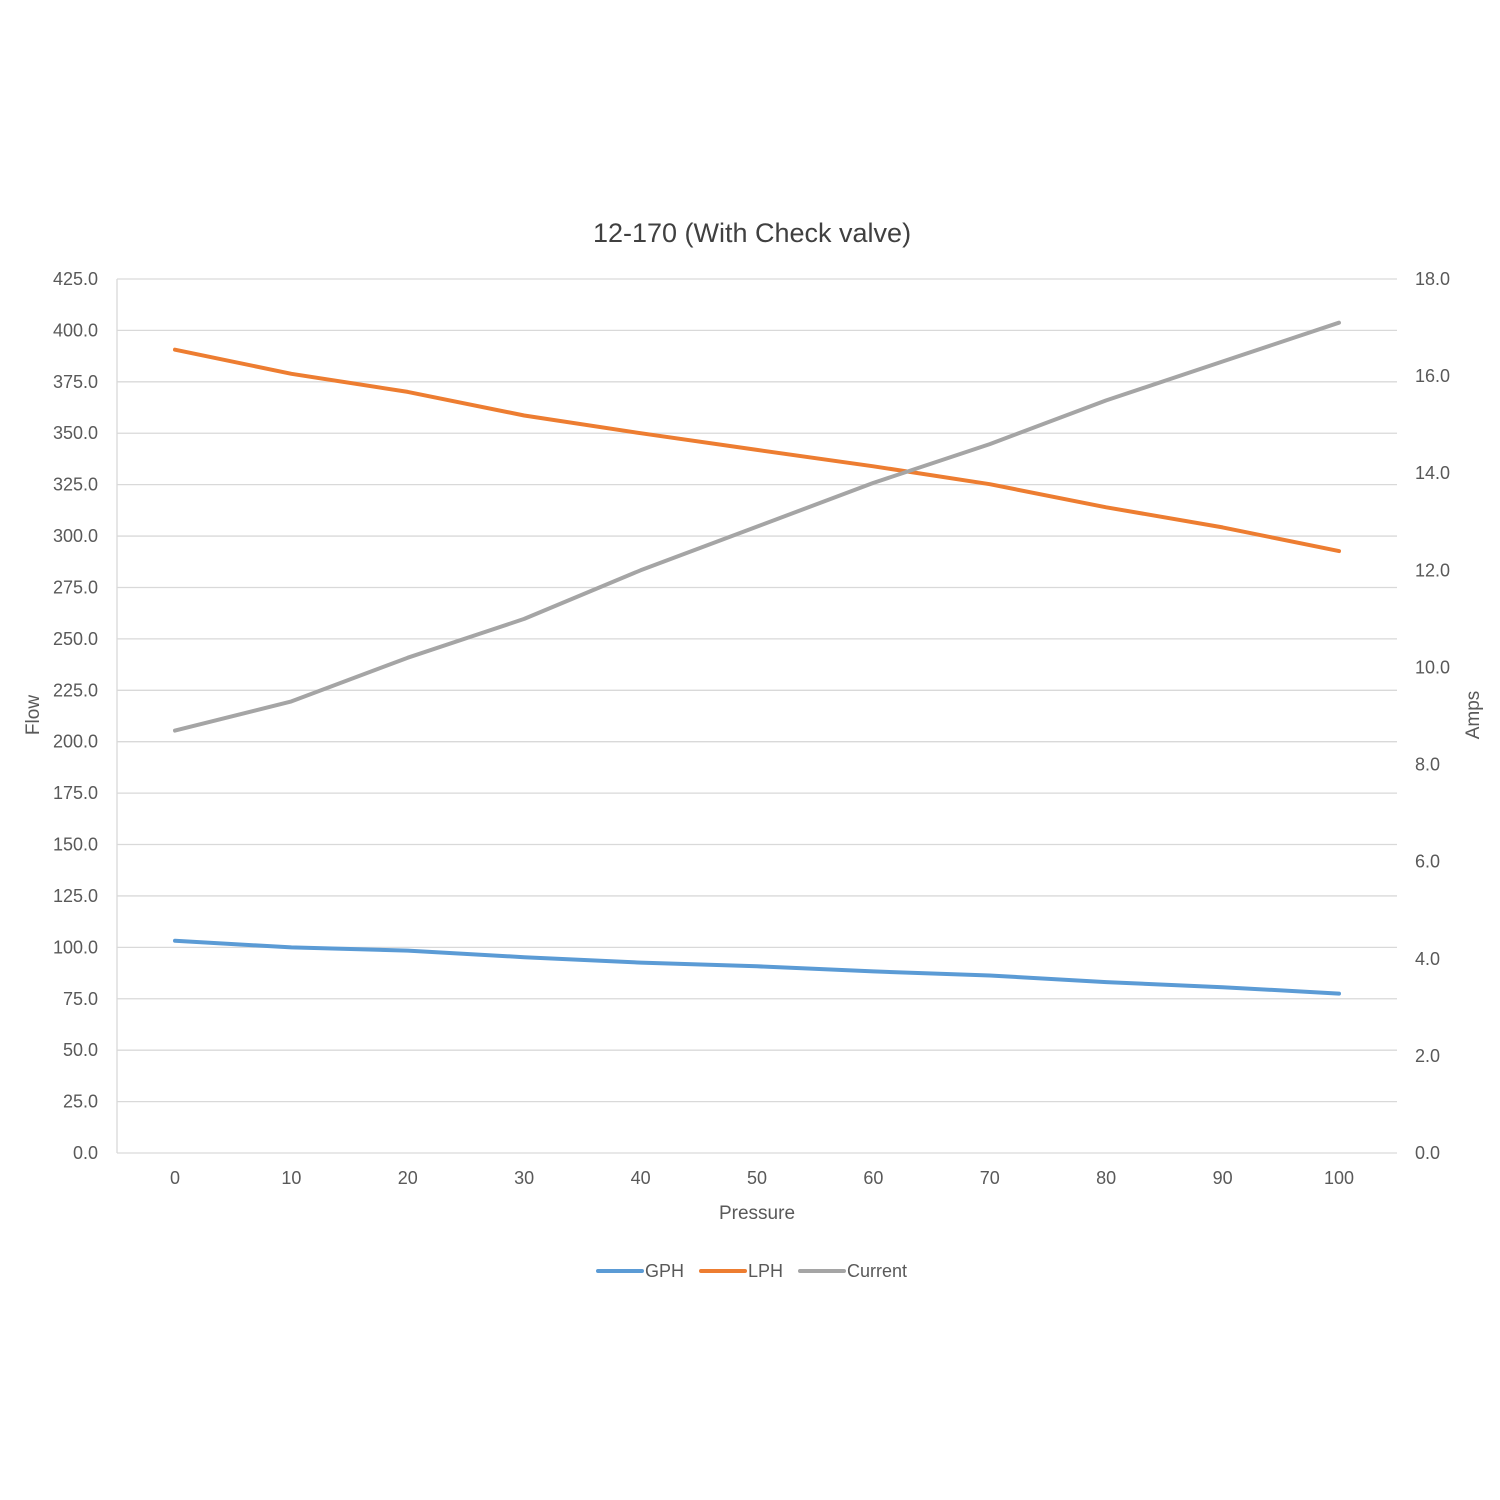 The image size is (1500, 1500). Describe the element at coordinates (291, 1178) in the screenshot. I see `x-tick-label: 10` at that location.